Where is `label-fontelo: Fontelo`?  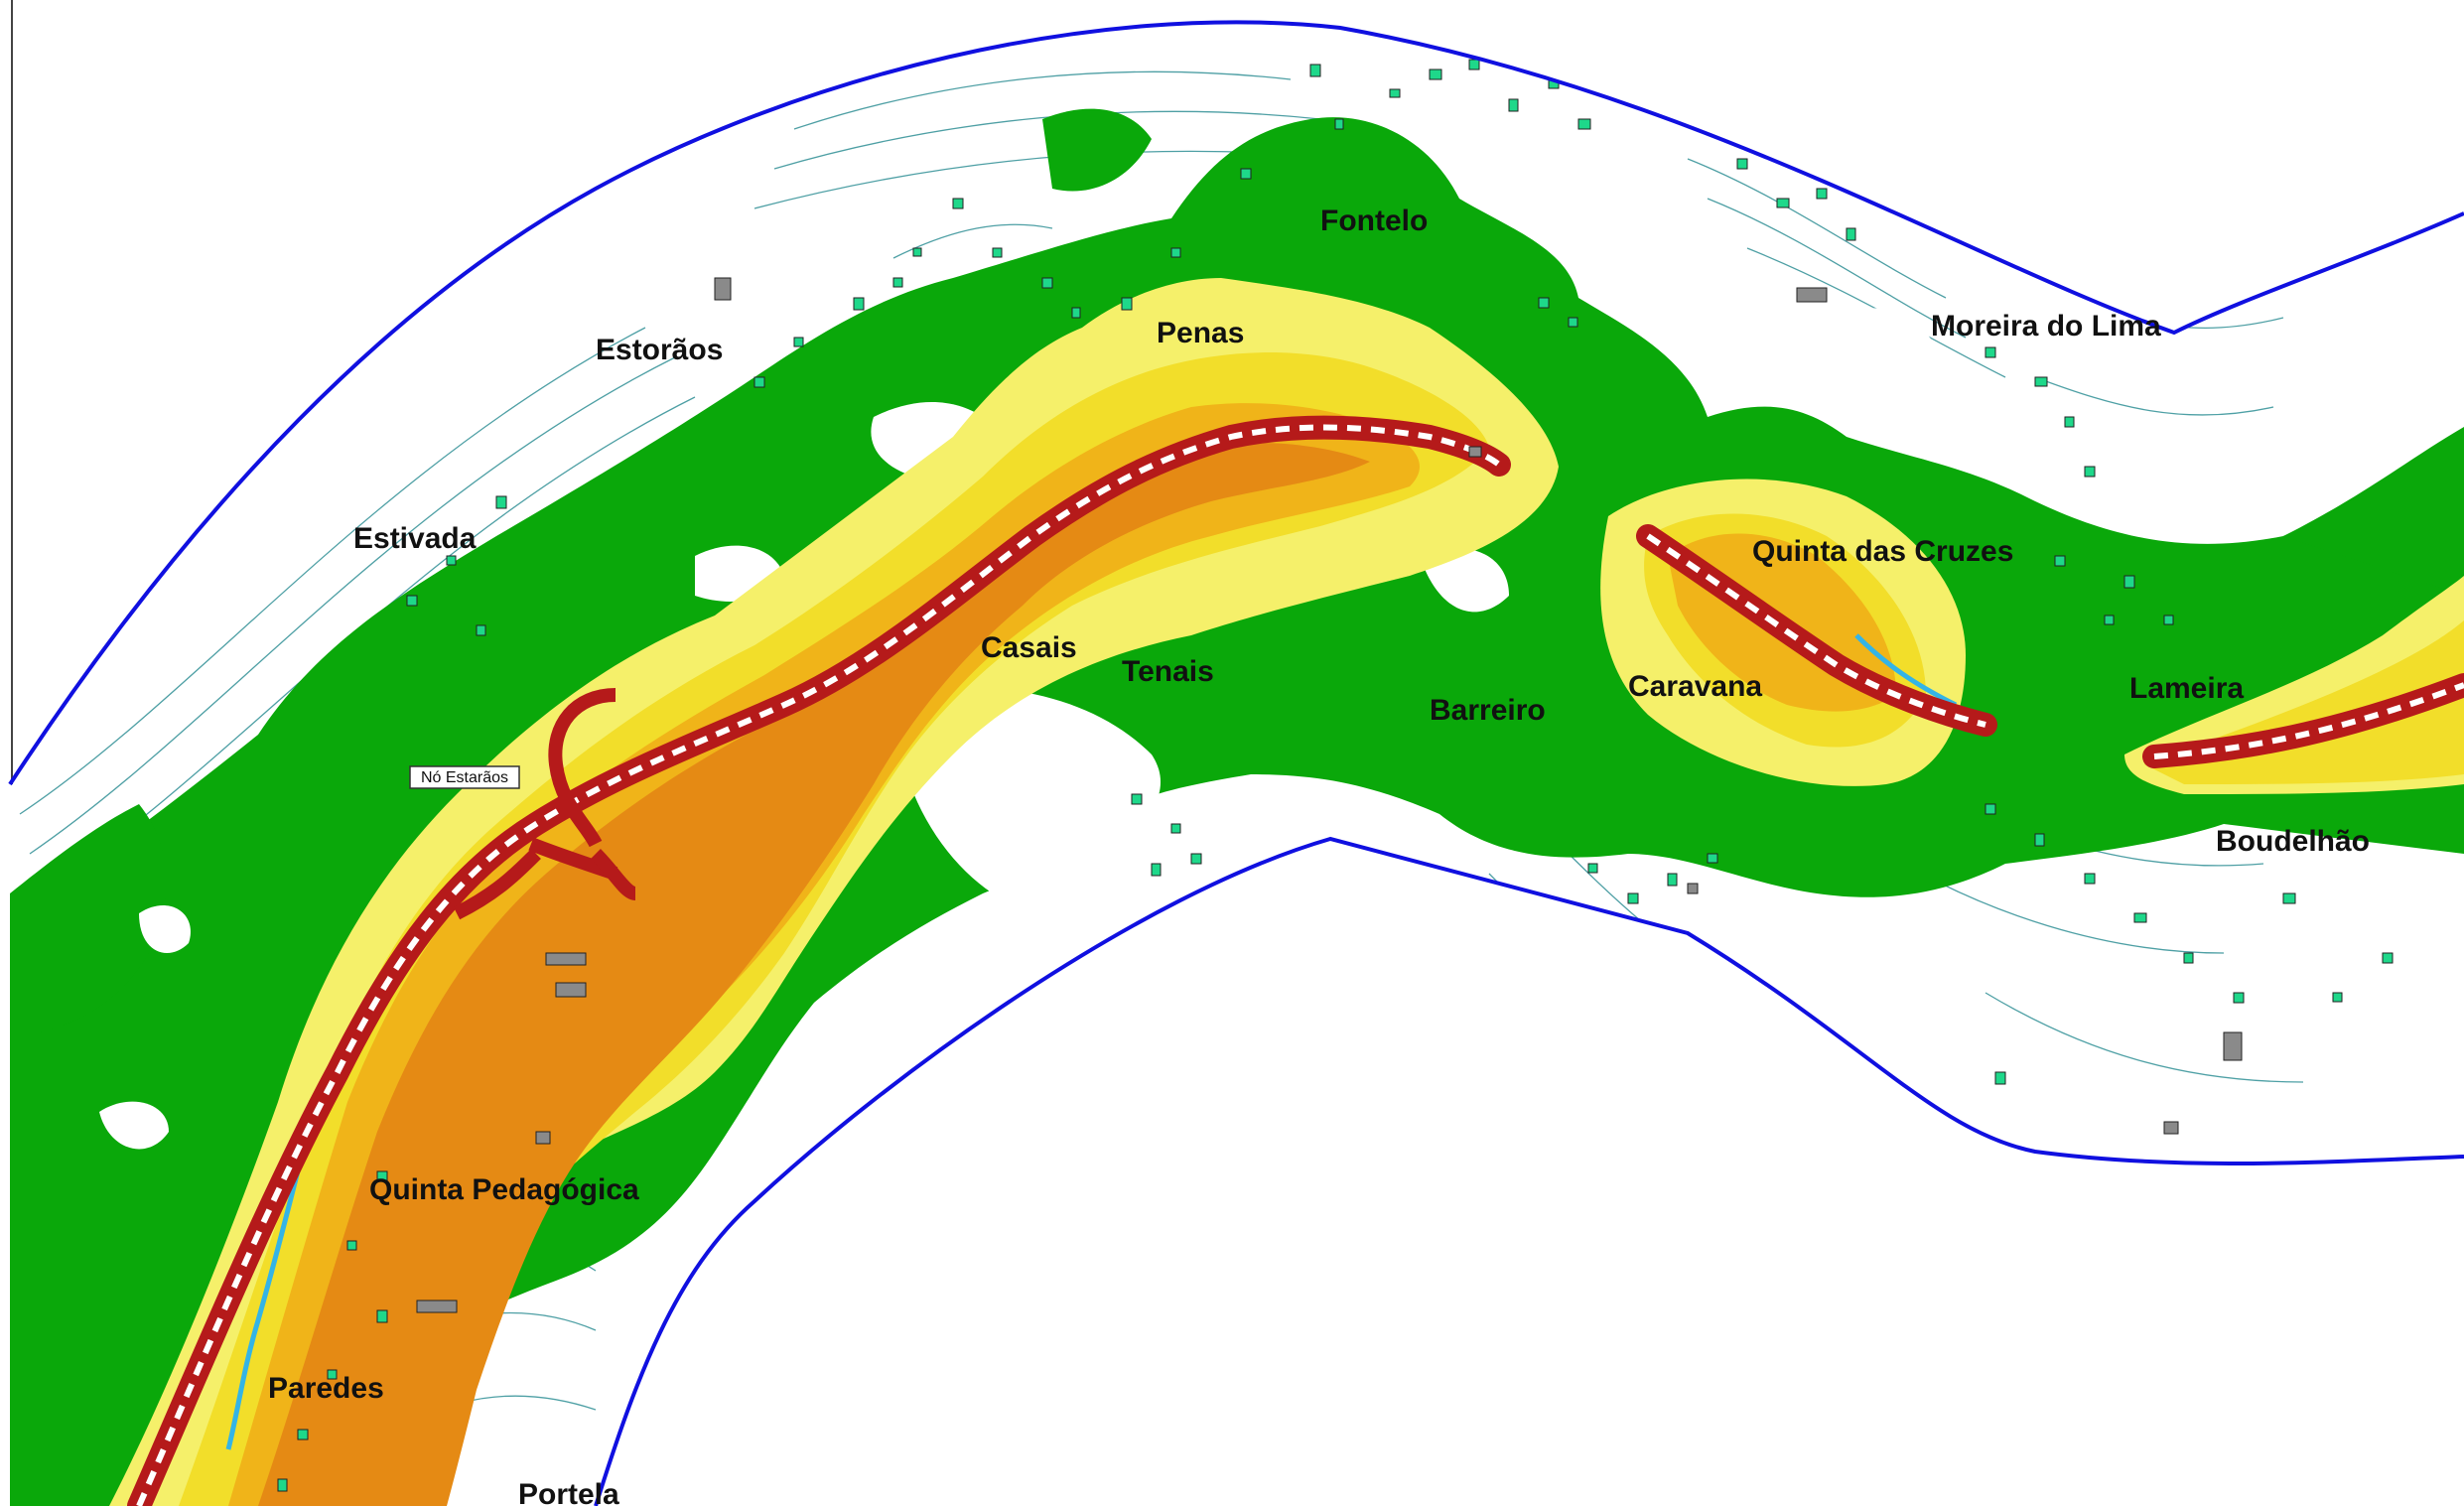
label-fontelo: Fontelo is located at coordinates (1374, 221).